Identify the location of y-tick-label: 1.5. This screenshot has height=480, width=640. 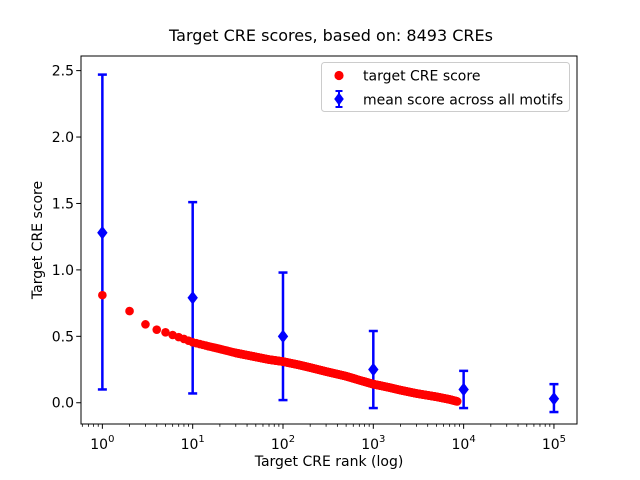
(63, 204).